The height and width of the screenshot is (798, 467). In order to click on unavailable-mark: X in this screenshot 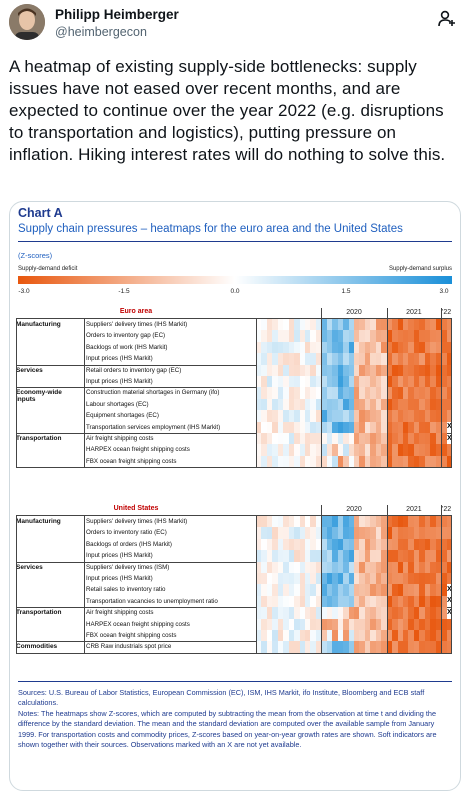, I will do `click(449, 601)`.